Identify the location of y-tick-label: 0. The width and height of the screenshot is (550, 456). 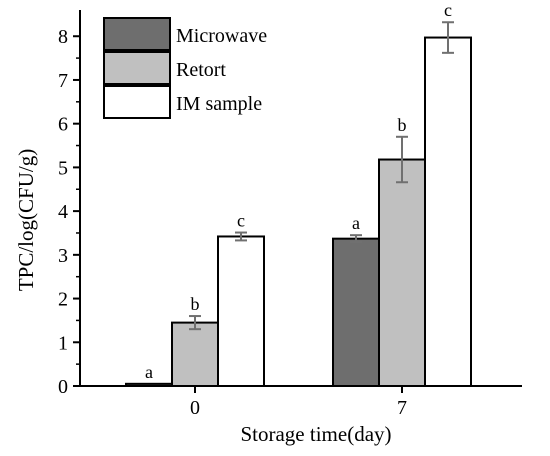
(63, 387).